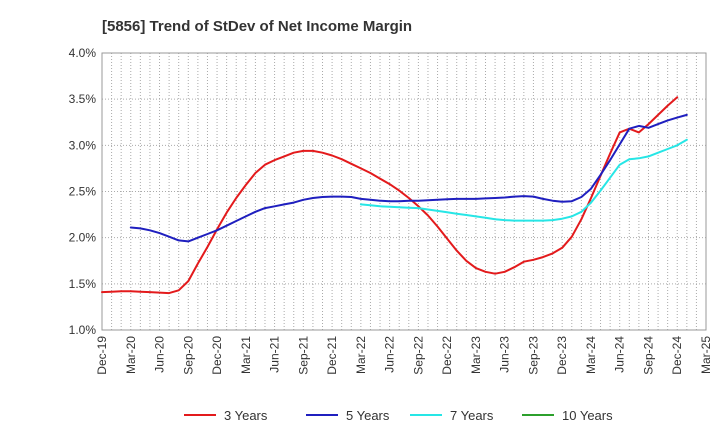  I want to click on x-tick-label: Dec-23, so click(562, 355).